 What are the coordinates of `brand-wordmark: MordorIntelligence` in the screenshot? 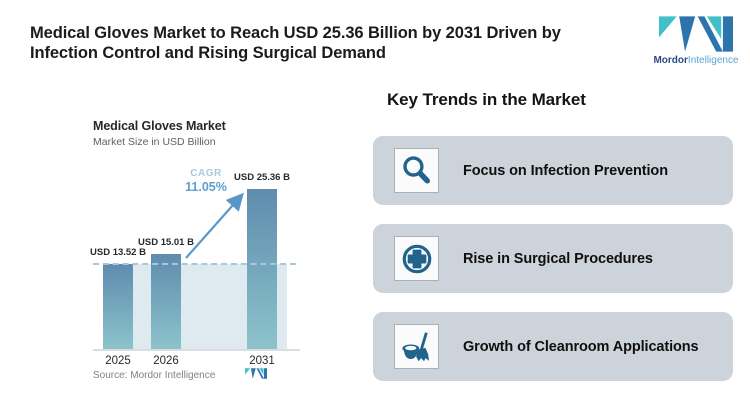 It's located at (696, 60).